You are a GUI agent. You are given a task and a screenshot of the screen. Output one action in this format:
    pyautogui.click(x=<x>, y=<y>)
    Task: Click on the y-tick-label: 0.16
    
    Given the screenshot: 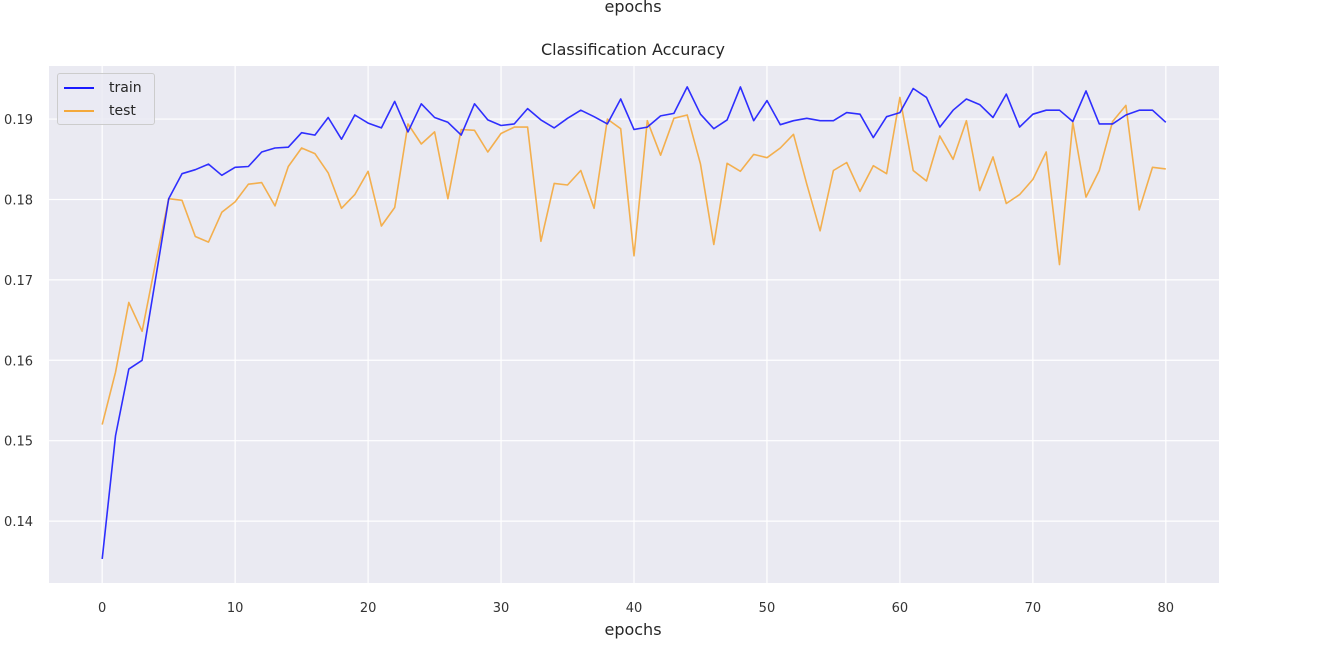 What is the action you would take?
    pyautogui.click(x=18, y=361)
    